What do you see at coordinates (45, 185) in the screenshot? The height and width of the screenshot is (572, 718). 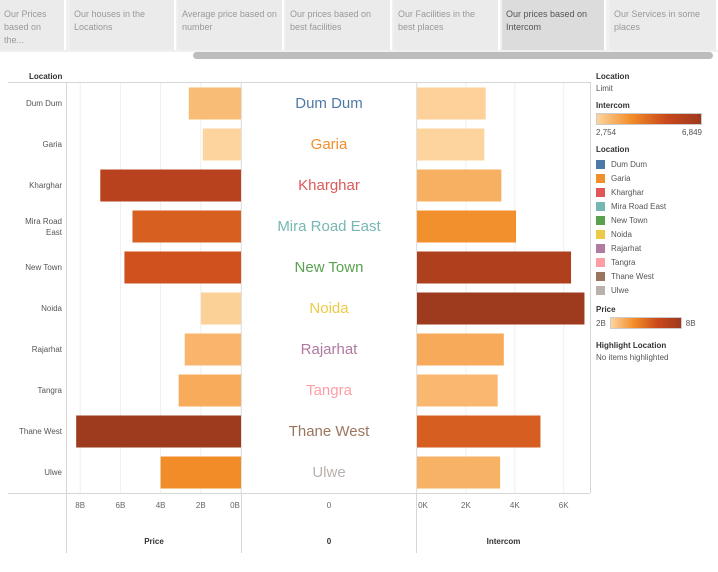 I see `row-label-kharghar: Kharghar` at bounding box center [45, 185].